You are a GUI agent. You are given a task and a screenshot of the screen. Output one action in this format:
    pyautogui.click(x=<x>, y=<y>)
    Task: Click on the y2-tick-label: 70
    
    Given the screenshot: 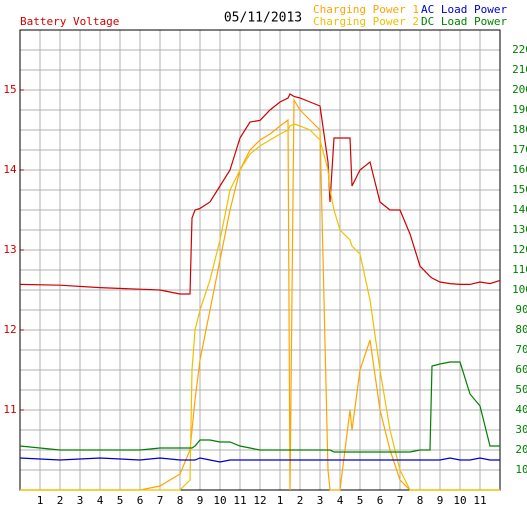 What is the action you would take?
    pyautogui.click(x=521, y=349)
    